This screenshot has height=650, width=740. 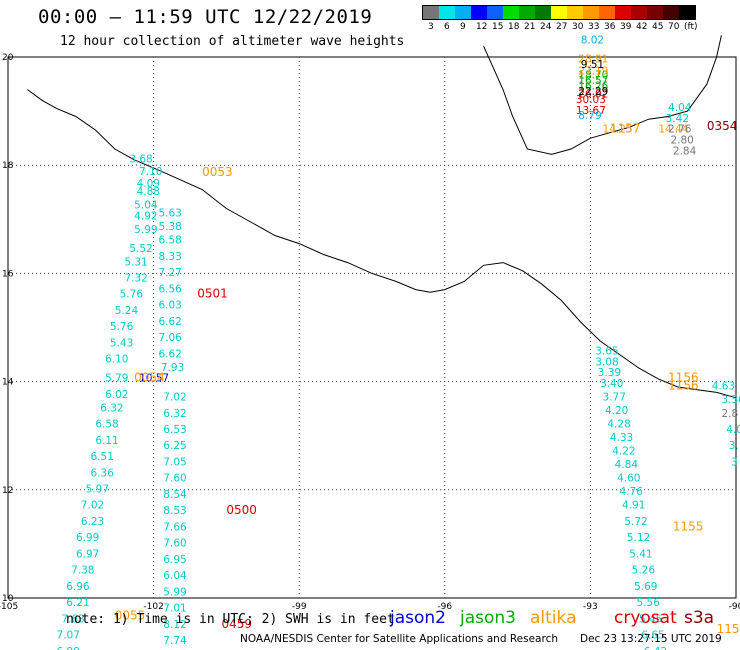 I want to click on swh-value-track1: 7.07, so click(x=68, y=636).